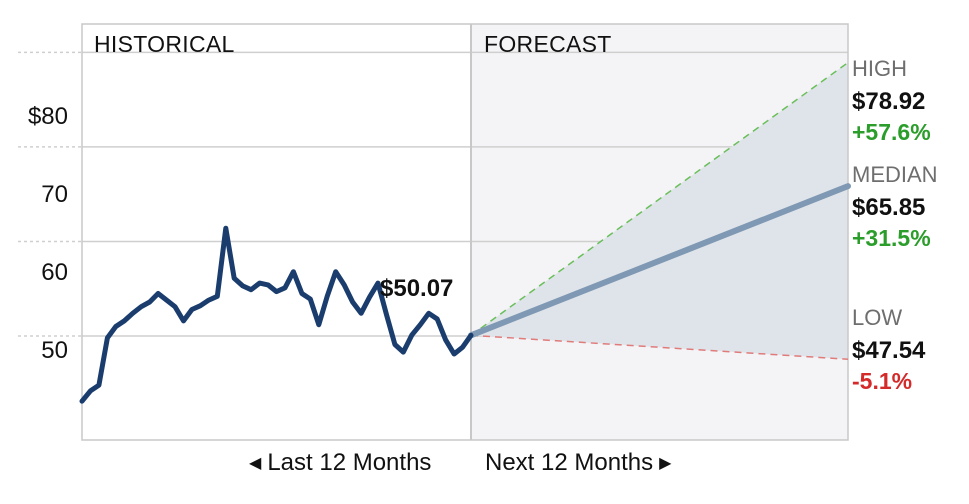 Image resolution: width=969 pixels, height=504 pixels. I want to click on y-tick-60: 60, so click(54, 272).